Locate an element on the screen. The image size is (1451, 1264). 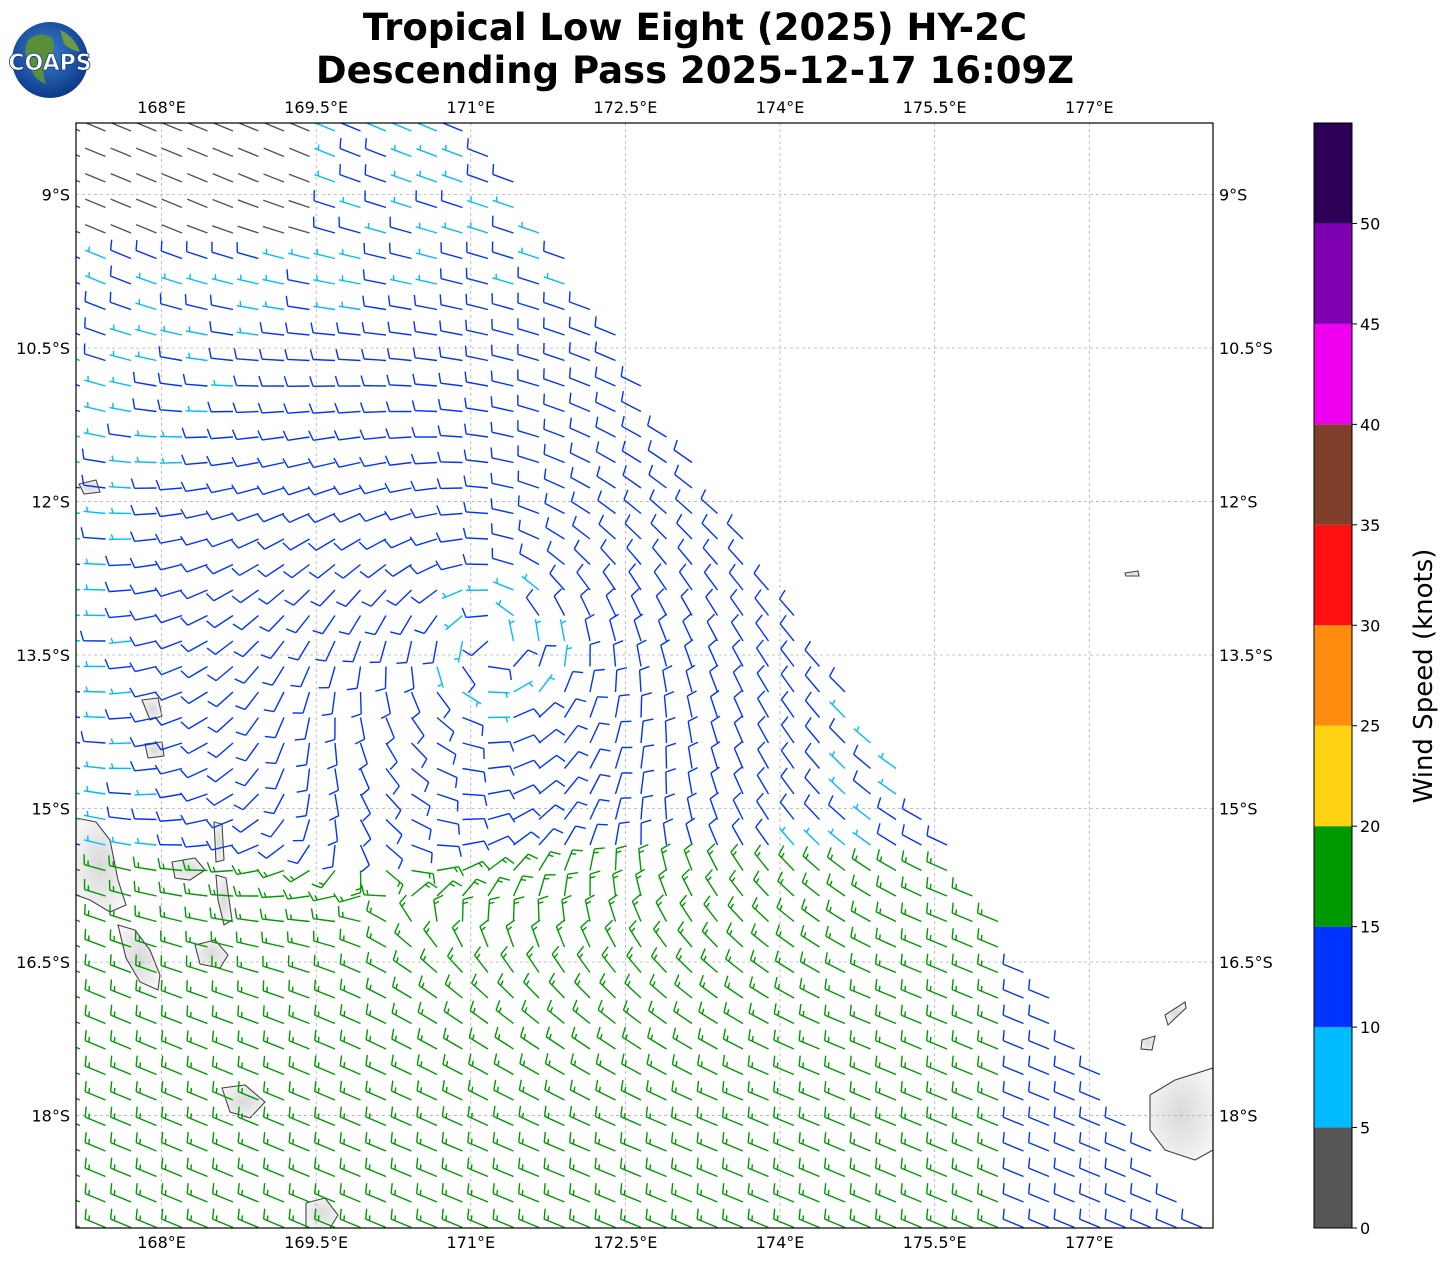
lon-label-bottom: 168°E is located at coordinates (161, 1242).